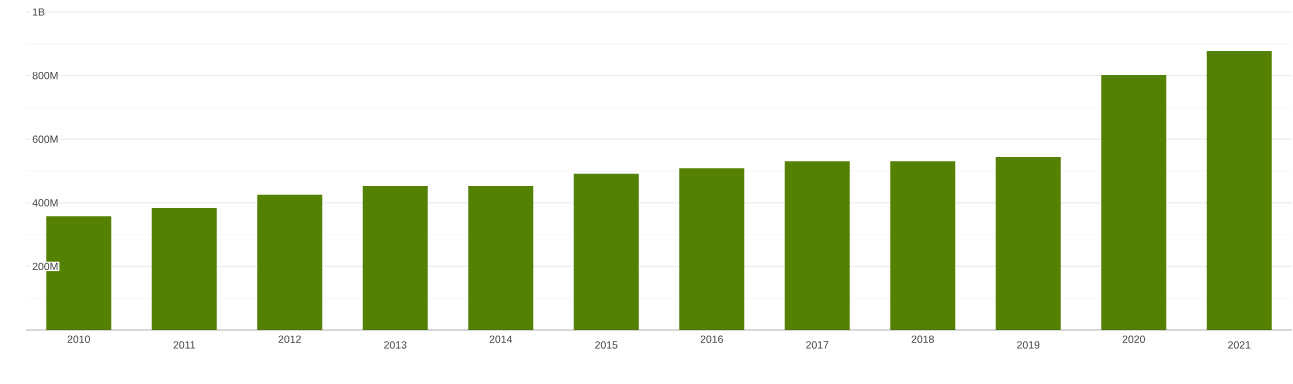  What do you see at coordinates (711, 339) in the screenshot?
I see `x-tick-label: 2016` at bounding box center [711, 339].